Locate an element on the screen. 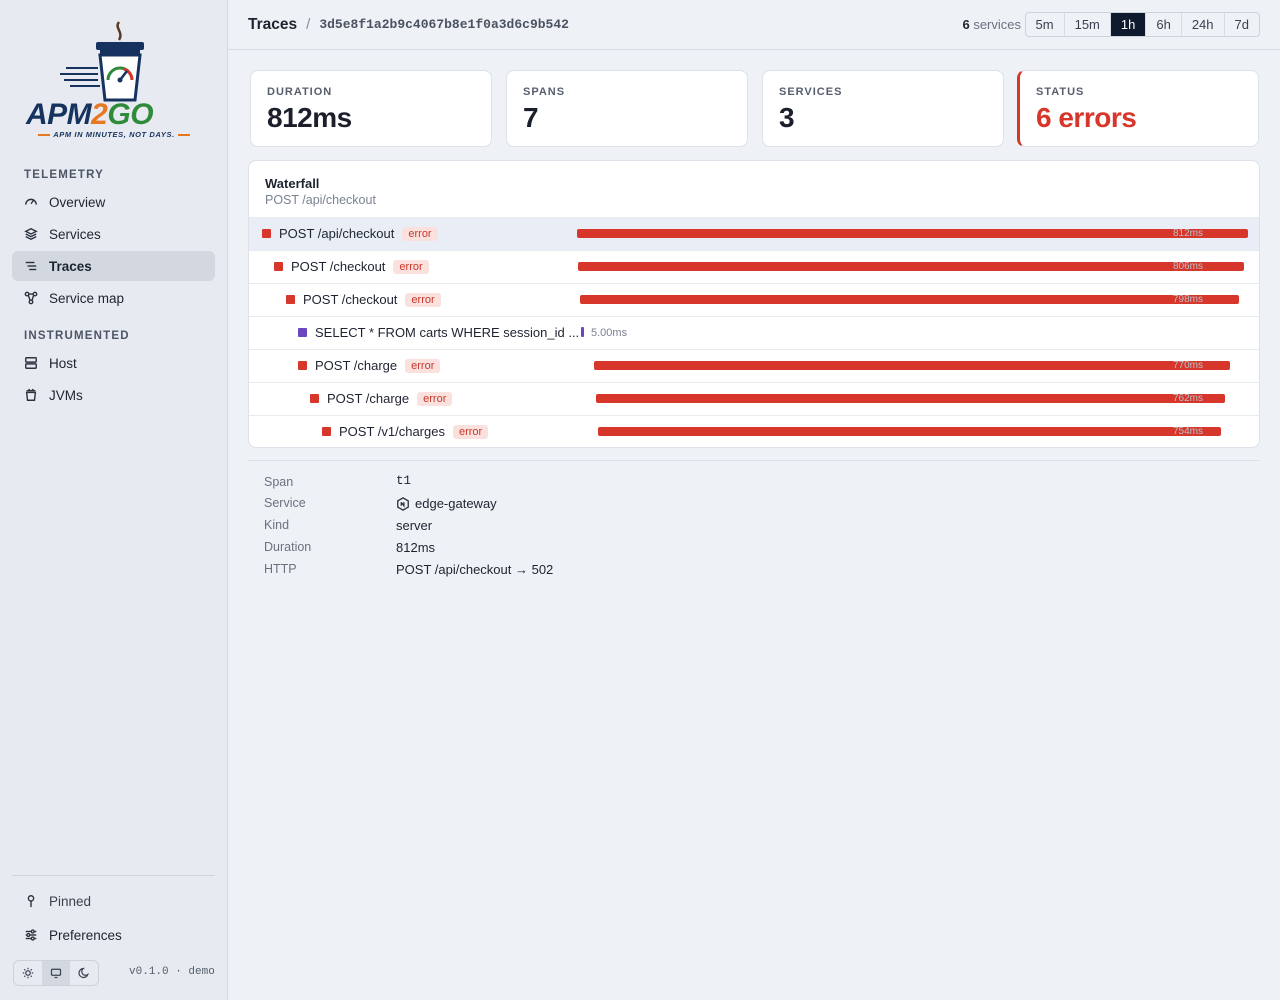  span-duration: 806ms is located at coordinates (1188, 266).